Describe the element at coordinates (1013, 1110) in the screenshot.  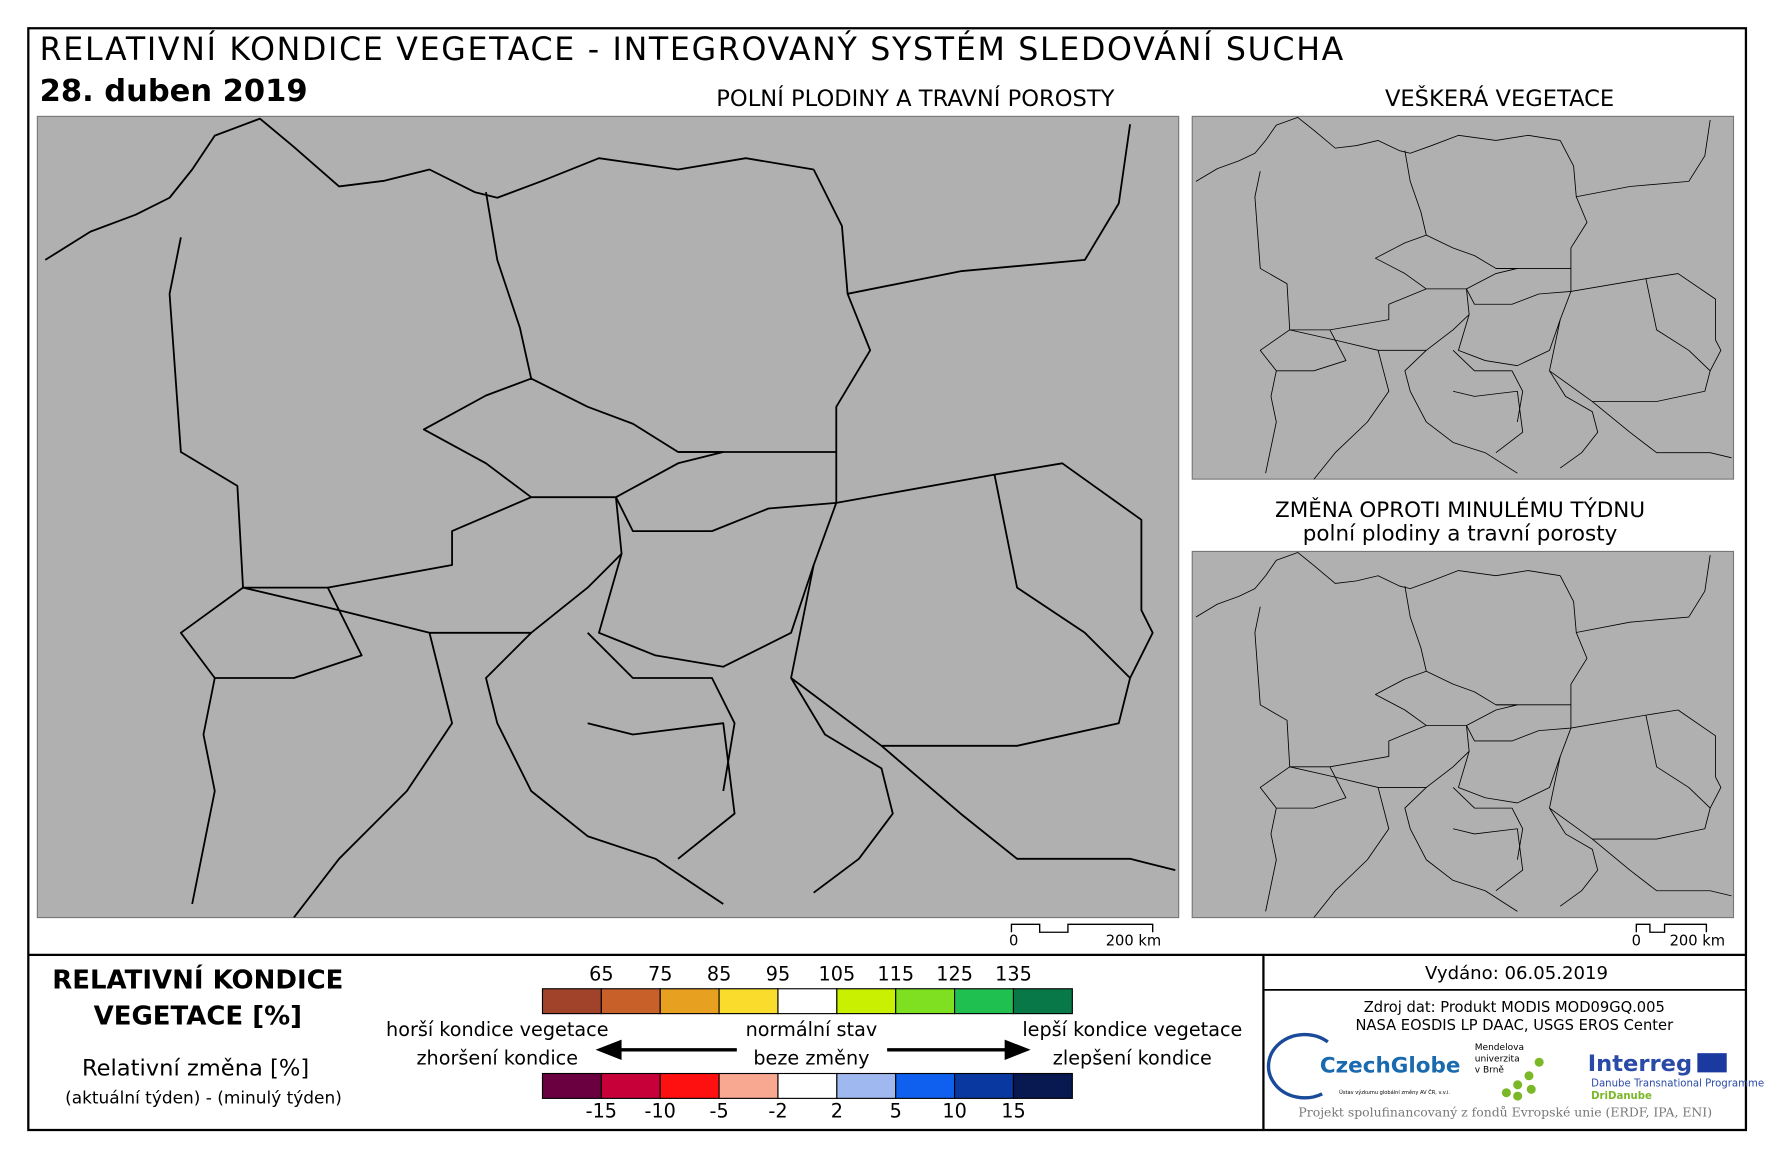
I see `legend-tick-label: 15` at that location.